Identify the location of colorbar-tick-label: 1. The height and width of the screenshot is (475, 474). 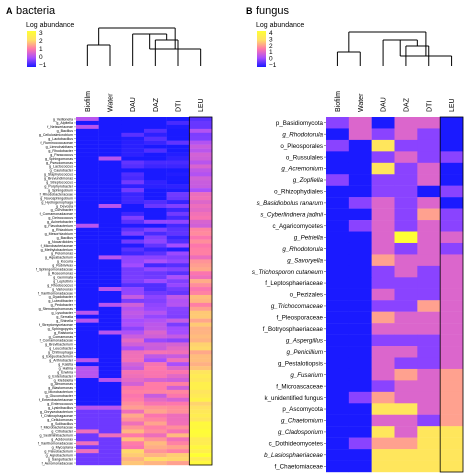
(41, 49).